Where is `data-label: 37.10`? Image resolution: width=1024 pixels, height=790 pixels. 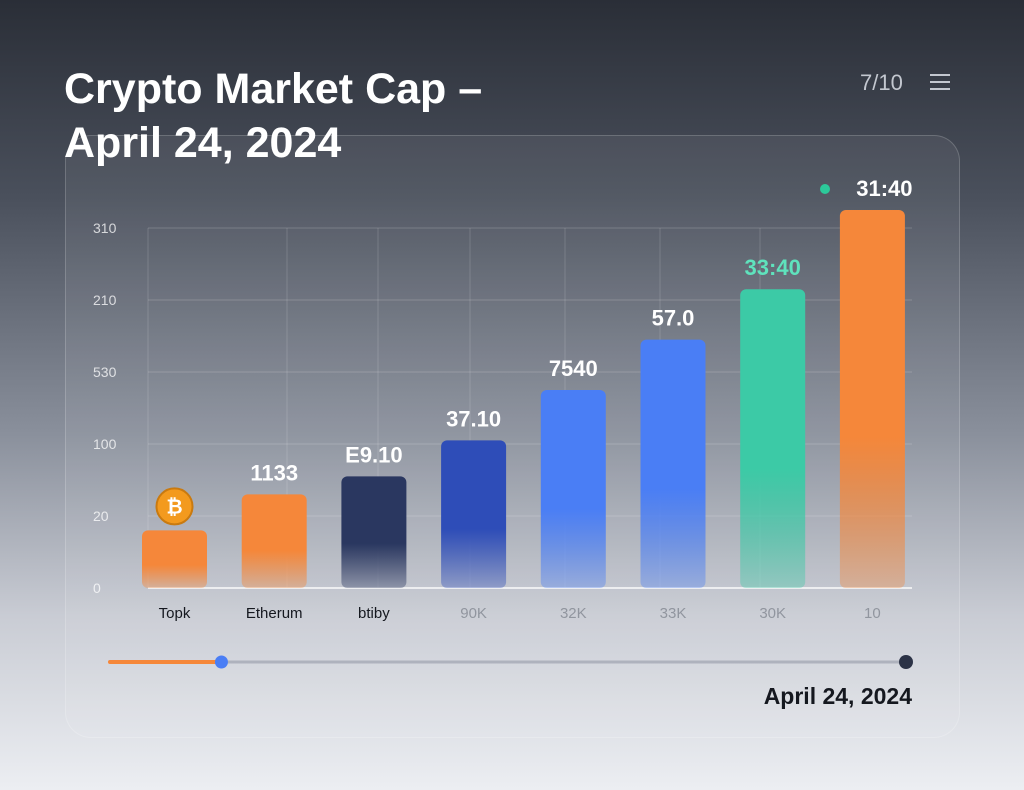 data-label: 37.10 is located at coordinates (473, 418).